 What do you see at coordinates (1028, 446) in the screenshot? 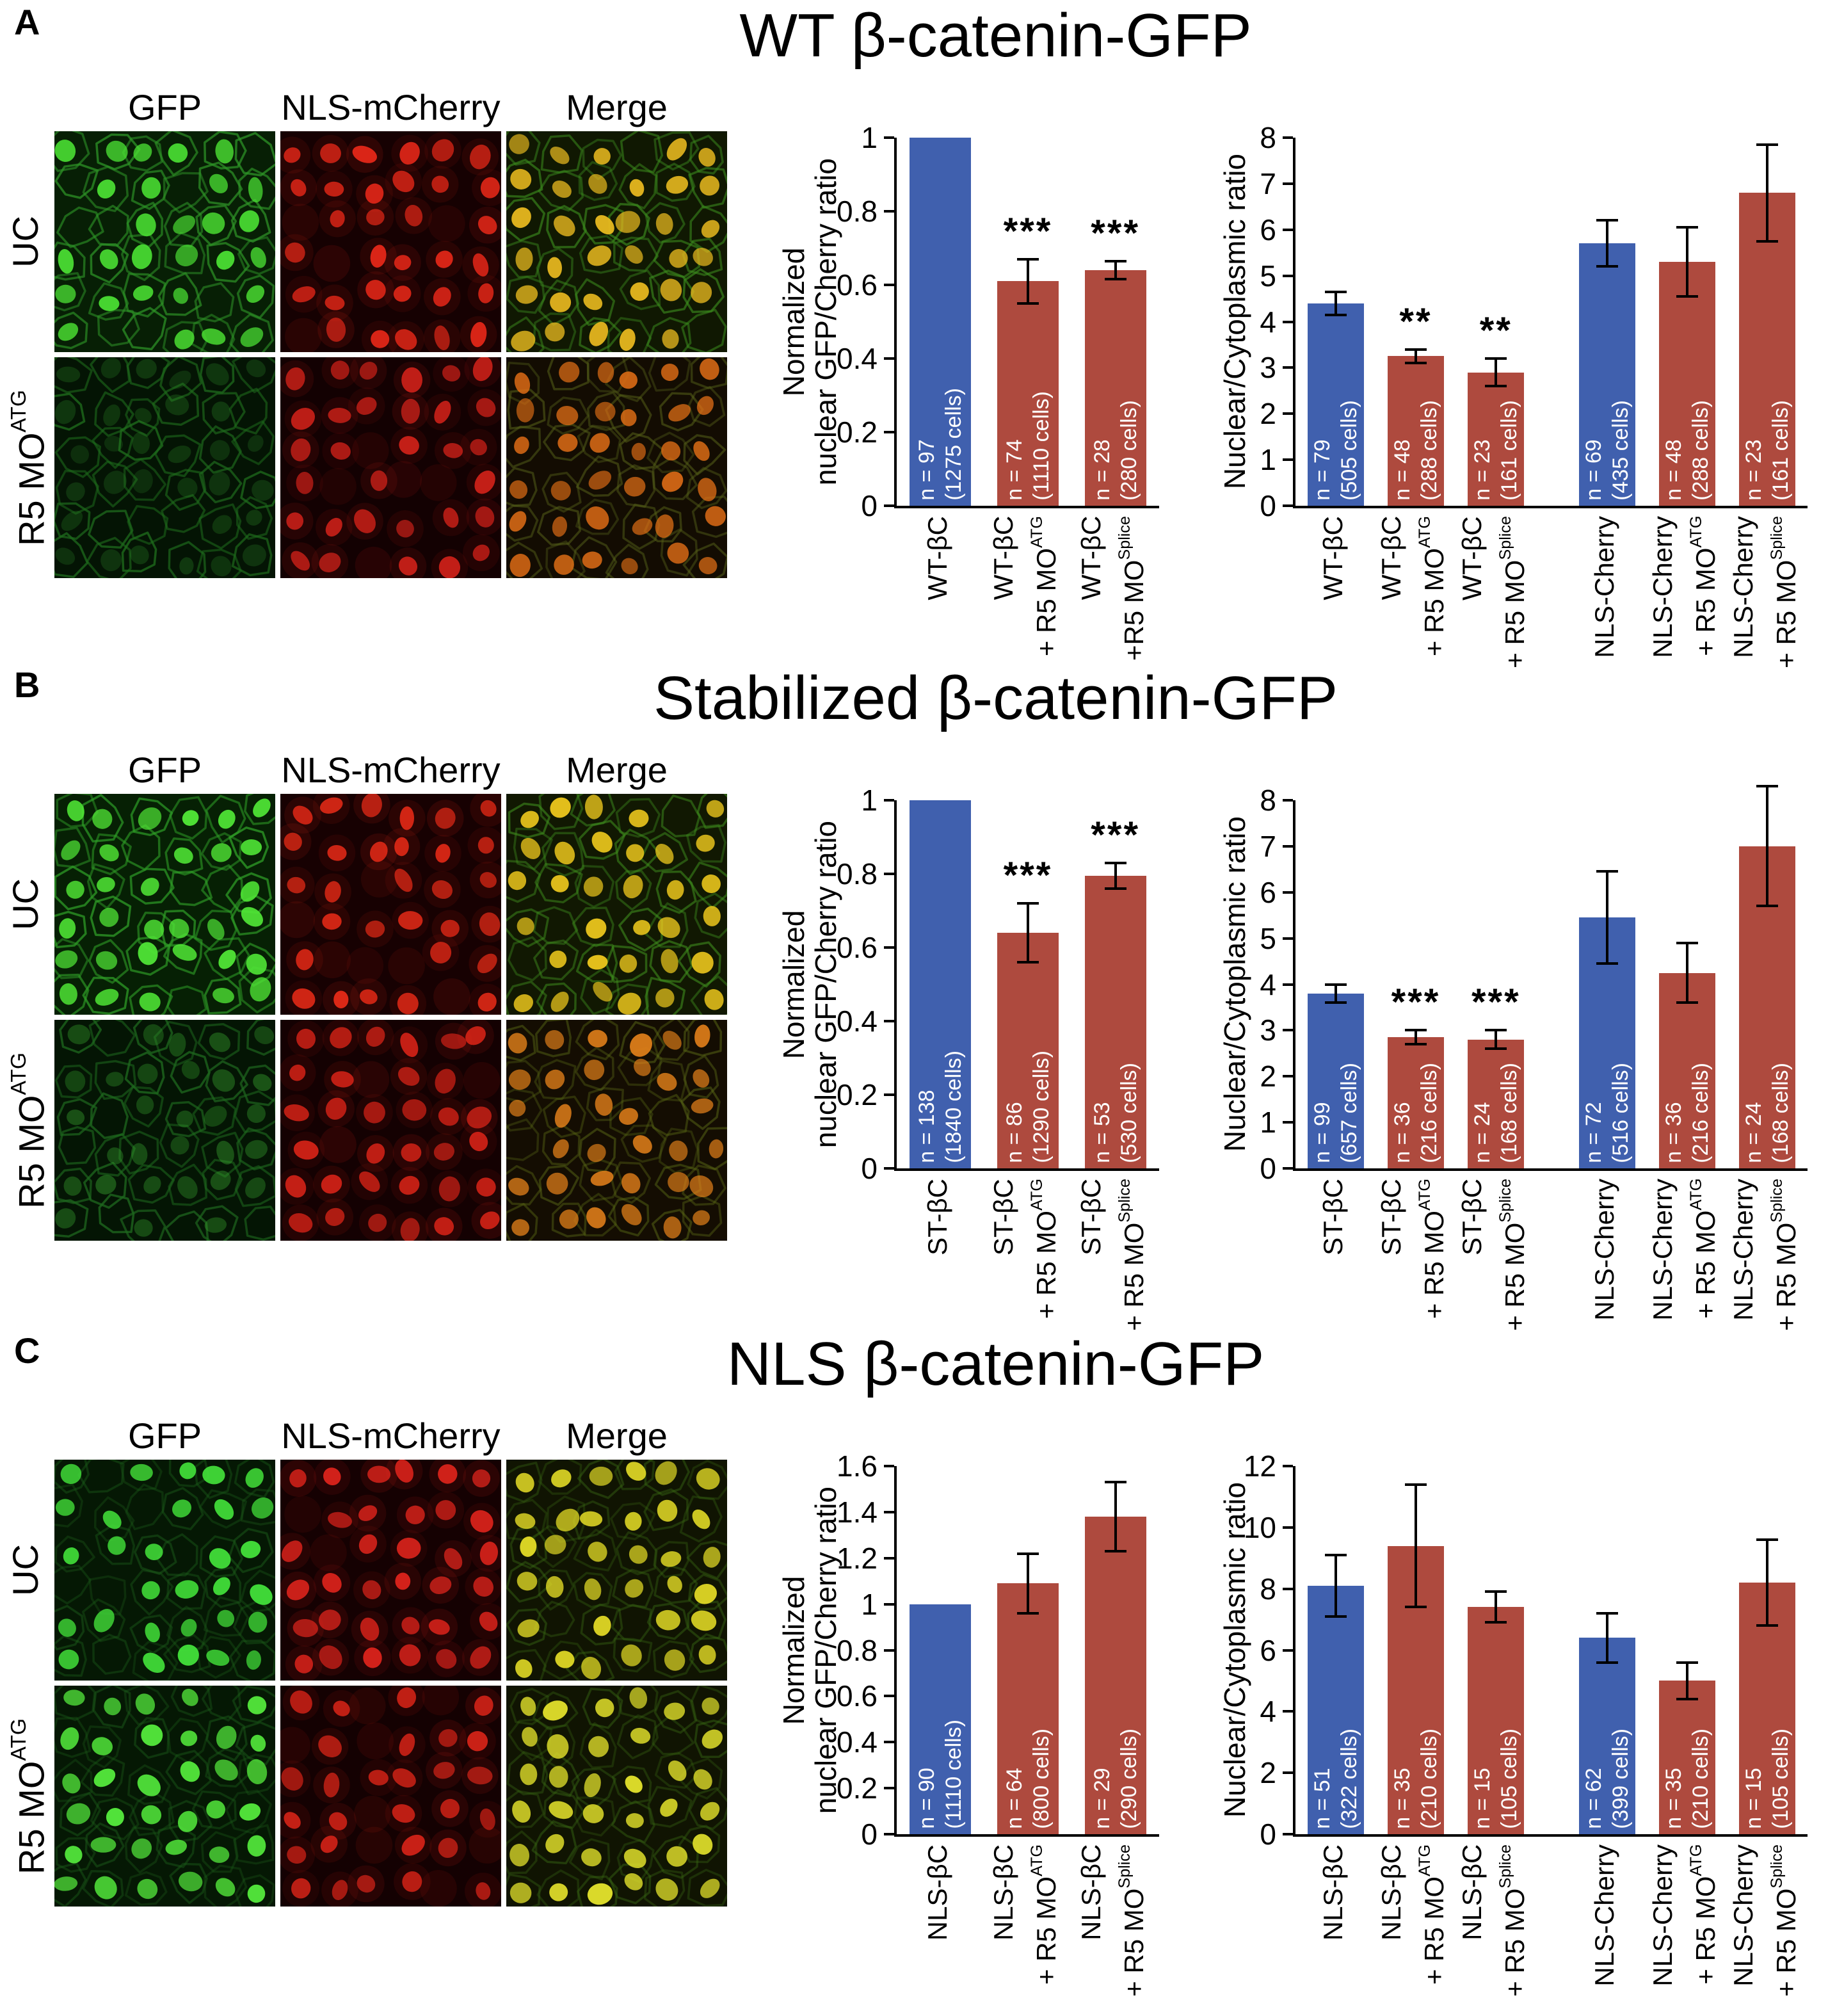
I see `bar-n-label: n = 74 (1110 cells)` at bounding box center [1028, 446].